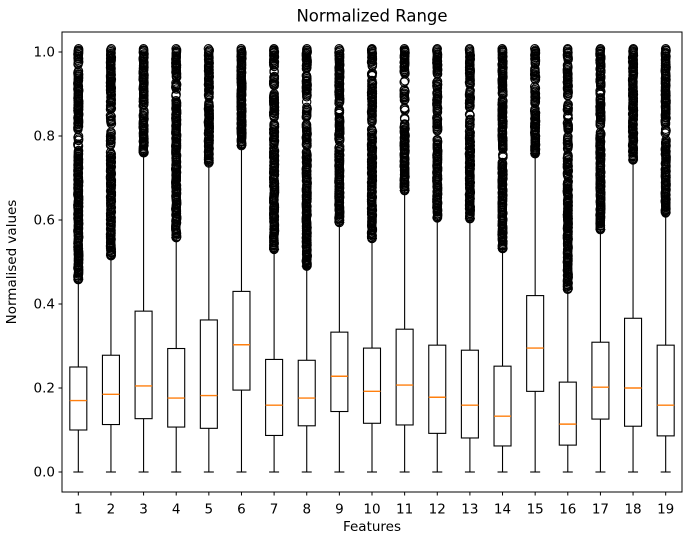  What do you see at coordinates (371, 510) in the screenshot?
I see `x-tick-label: 10` at bounding box center [371, 510].